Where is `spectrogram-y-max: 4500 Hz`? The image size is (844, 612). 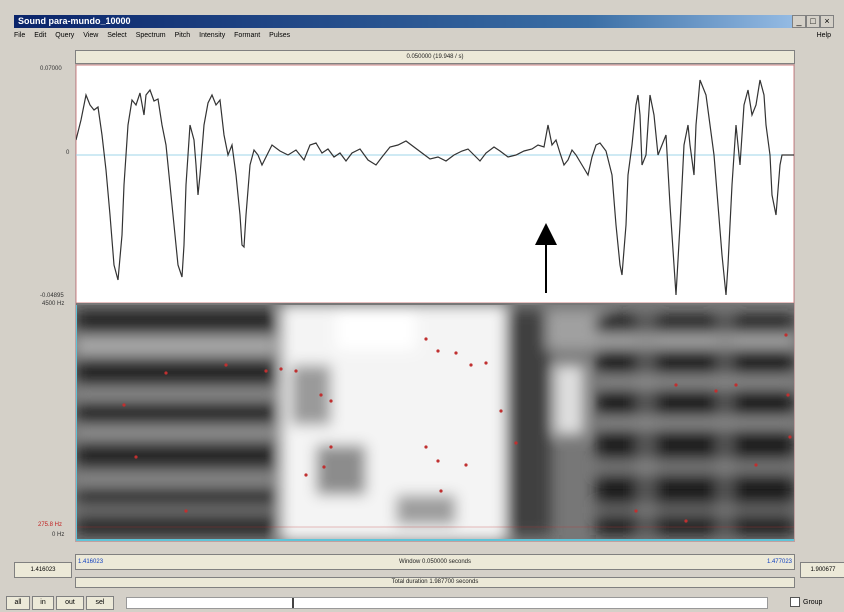
spectrogram-y-max: 4500 Hz is located at coordinates (53, 304).